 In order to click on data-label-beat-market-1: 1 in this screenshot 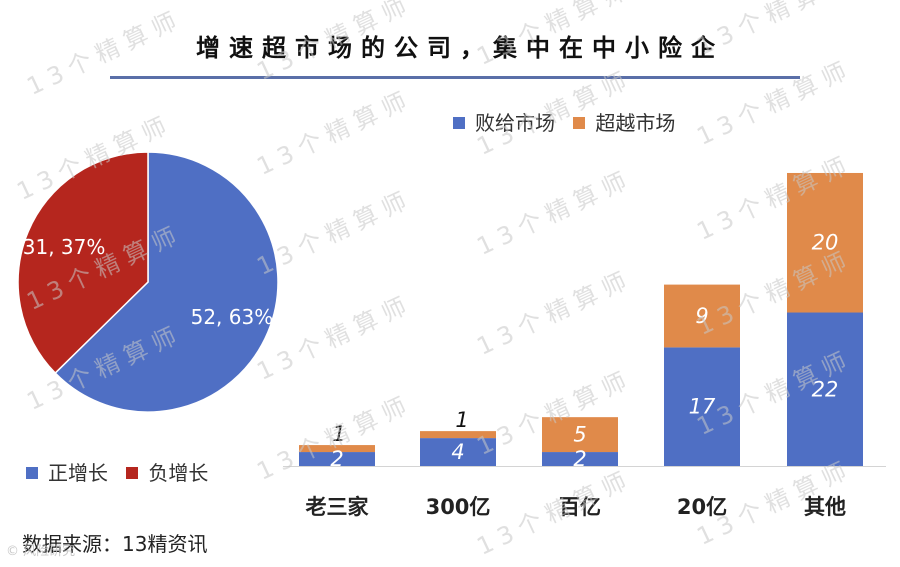, I will do `click(461, 420)`.